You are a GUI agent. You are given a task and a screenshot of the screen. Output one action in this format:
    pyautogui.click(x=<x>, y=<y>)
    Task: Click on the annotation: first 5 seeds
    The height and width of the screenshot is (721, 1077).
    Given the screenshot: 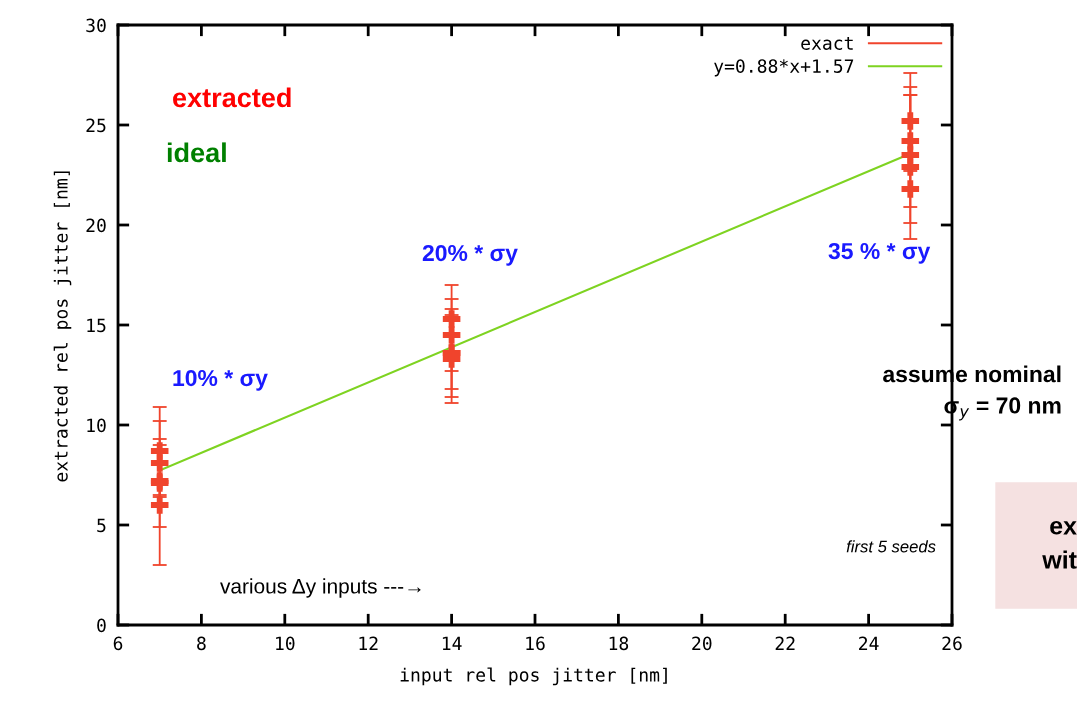 What is the action you would take?
    pyautogui.click(x=891, y=546)
    